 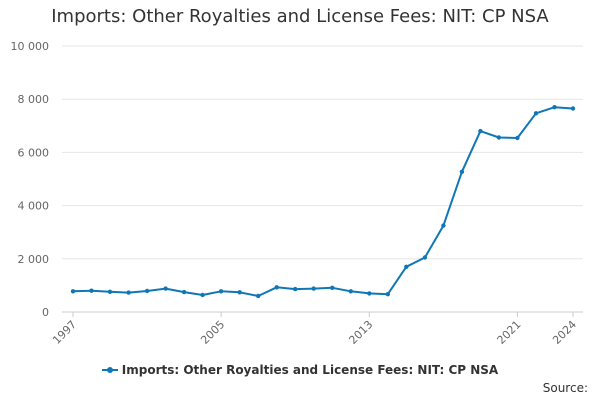 What do you see at coordinates (34, 206) in the screenshot?
I see `y-tick-label: 4 000` at bounding box center [34, 206].